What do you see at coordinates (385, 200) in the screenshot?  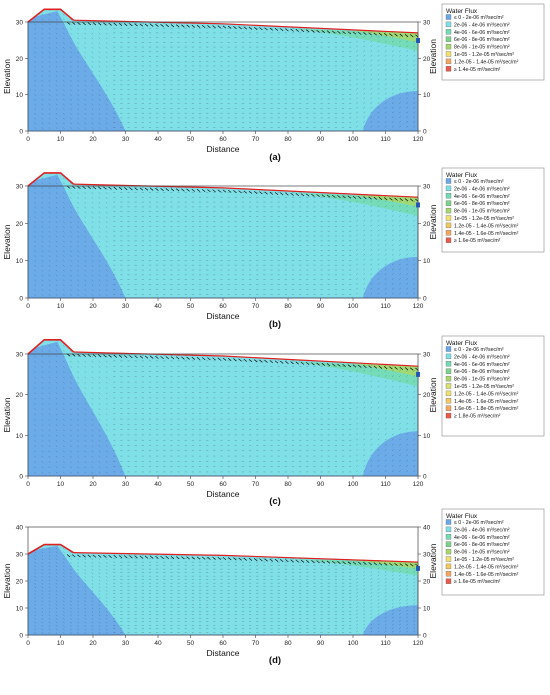 I see `flux-peak-wedge` at bounding box center [385, 200].